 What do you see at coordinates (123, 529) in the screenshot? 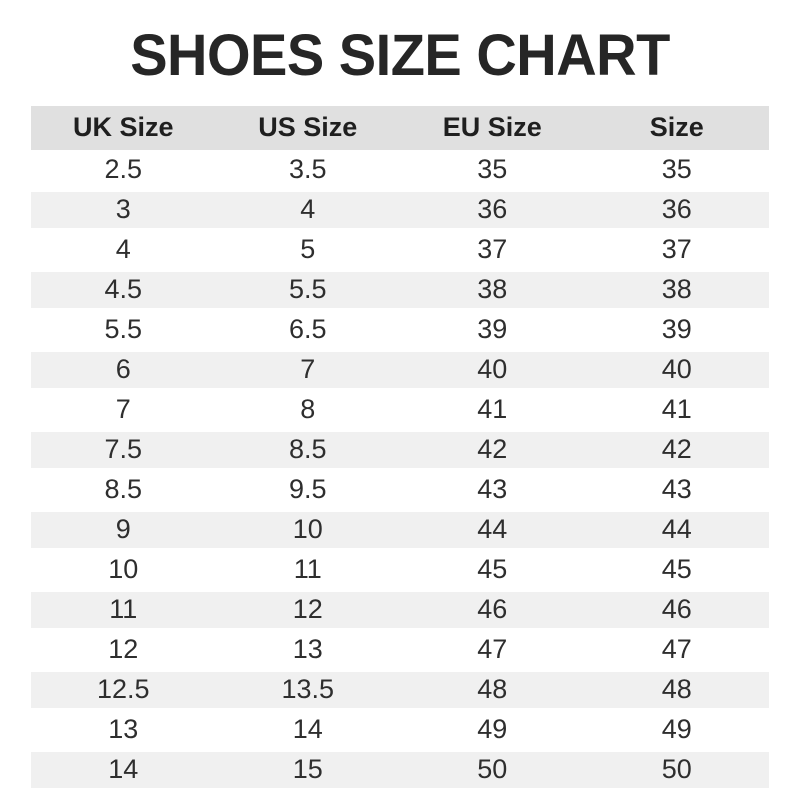
I see `table-cell: 9` at bounding box center [123, 529].